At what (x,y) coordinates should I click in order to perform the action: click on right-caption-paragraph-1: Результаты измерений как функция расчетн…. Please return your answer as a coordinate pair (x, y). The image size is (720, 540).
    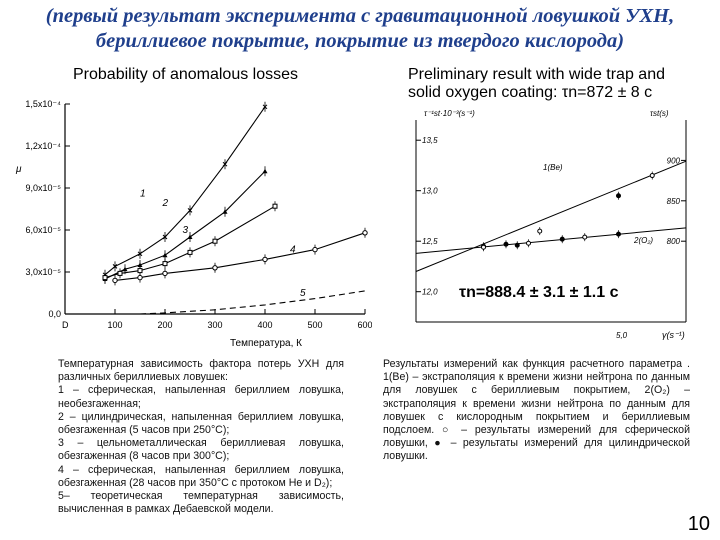
    Looking at the image, I should click on (536, 410).